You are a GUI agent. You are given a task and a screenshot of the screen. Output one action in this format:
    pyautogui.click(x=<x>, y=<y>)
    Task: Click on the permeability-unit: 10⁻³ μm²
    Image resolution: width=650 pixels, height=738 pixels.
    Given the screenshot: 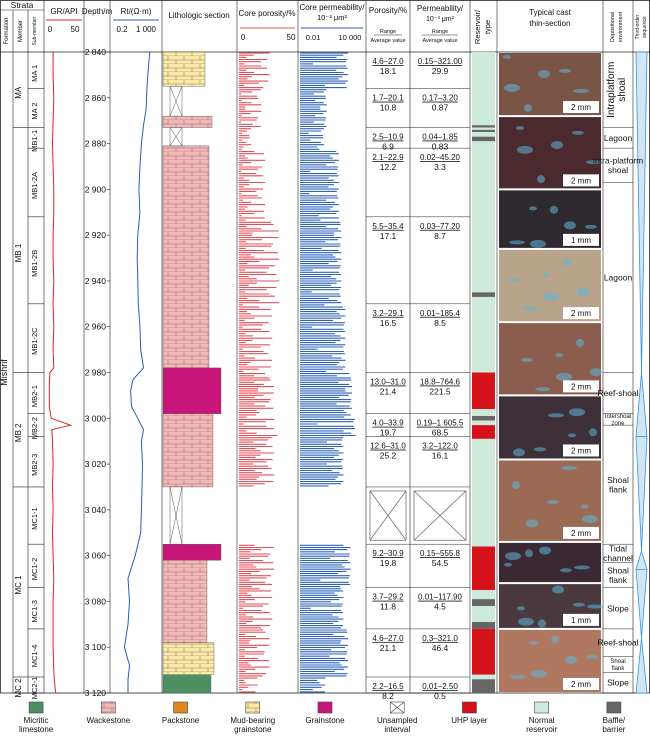 What is the action you would take?
    pyautogui.click(x=440, y=19)
    